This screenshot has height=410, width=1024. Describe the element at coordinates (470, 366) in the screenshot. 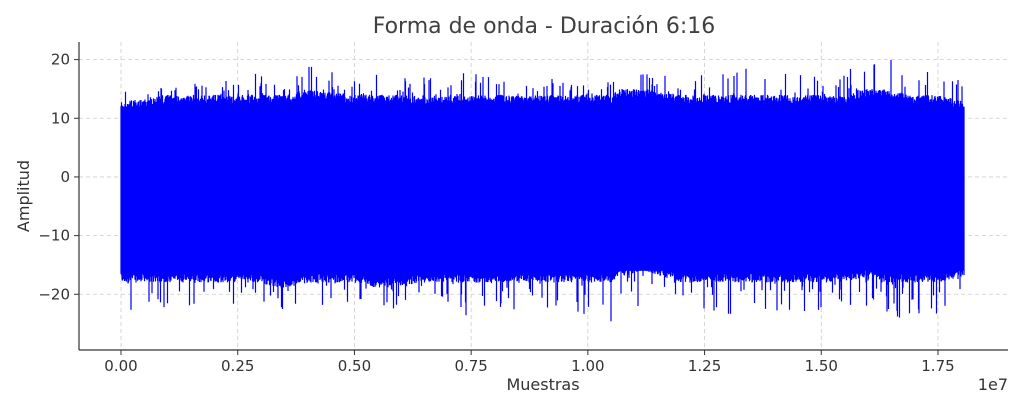

I see `x-tick-label-3: 0.75` at that location.